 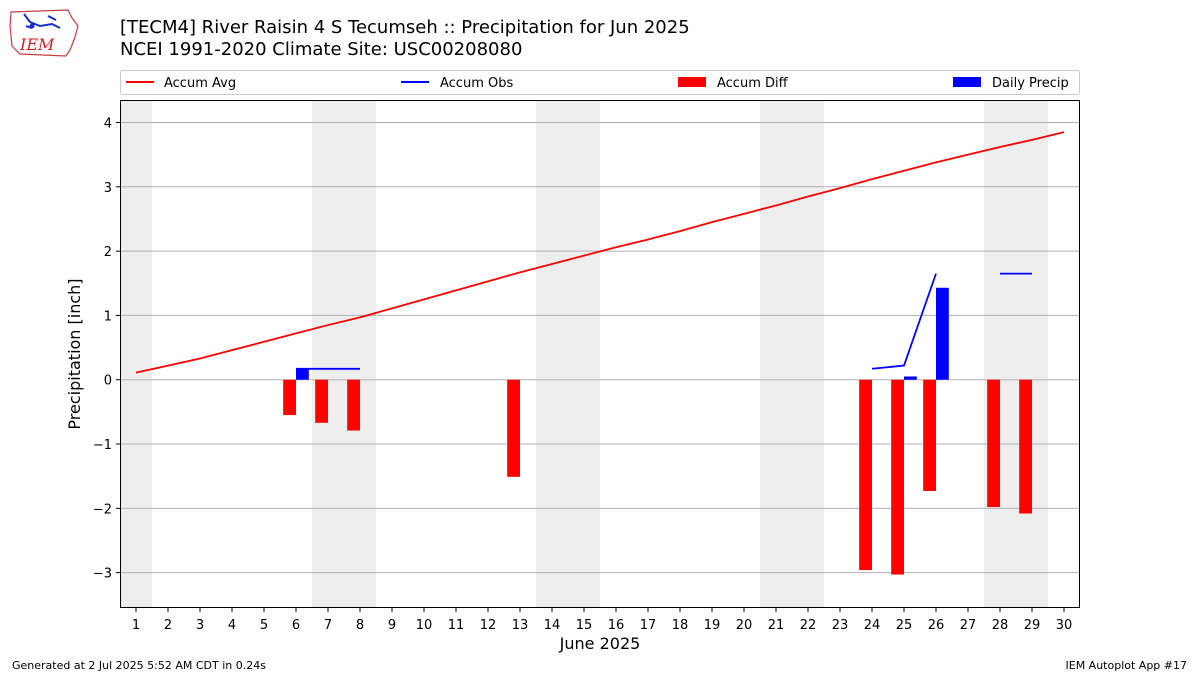 I want to click on x-tick-label: 3, so click(x=200, y=625).